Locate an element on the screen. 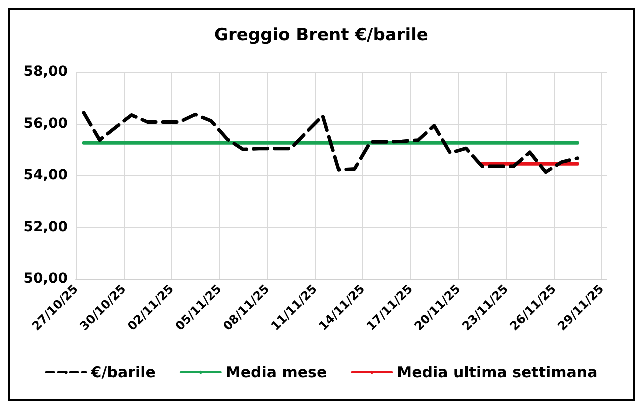  legend-label: Media mese is located at coordinates (277, 373).